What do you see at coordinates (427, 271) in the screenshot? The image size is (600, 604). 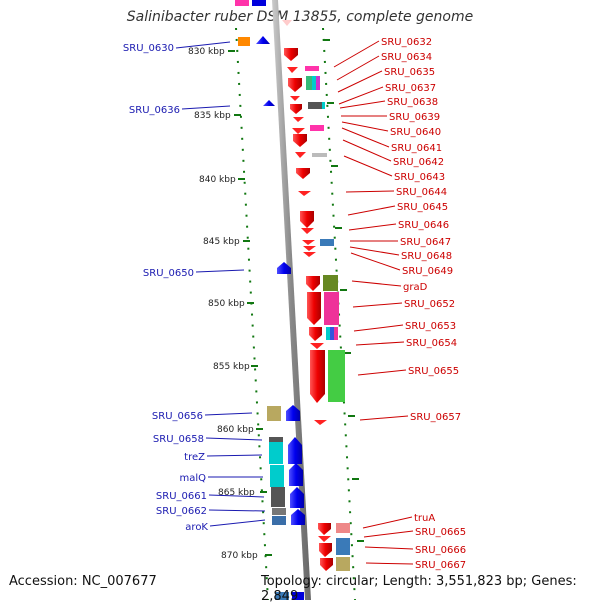 I see `label-sru0649: SRU_0649` at bounding box center [427, 271].